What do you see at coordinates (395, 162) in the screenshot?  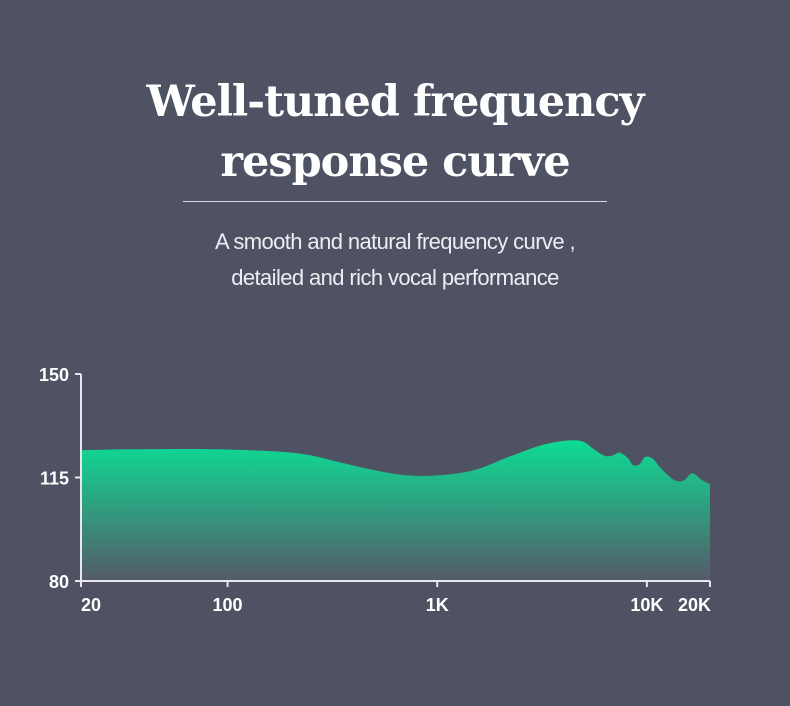 I see `title-line-2: response curve` at bounding box center [395, 162].